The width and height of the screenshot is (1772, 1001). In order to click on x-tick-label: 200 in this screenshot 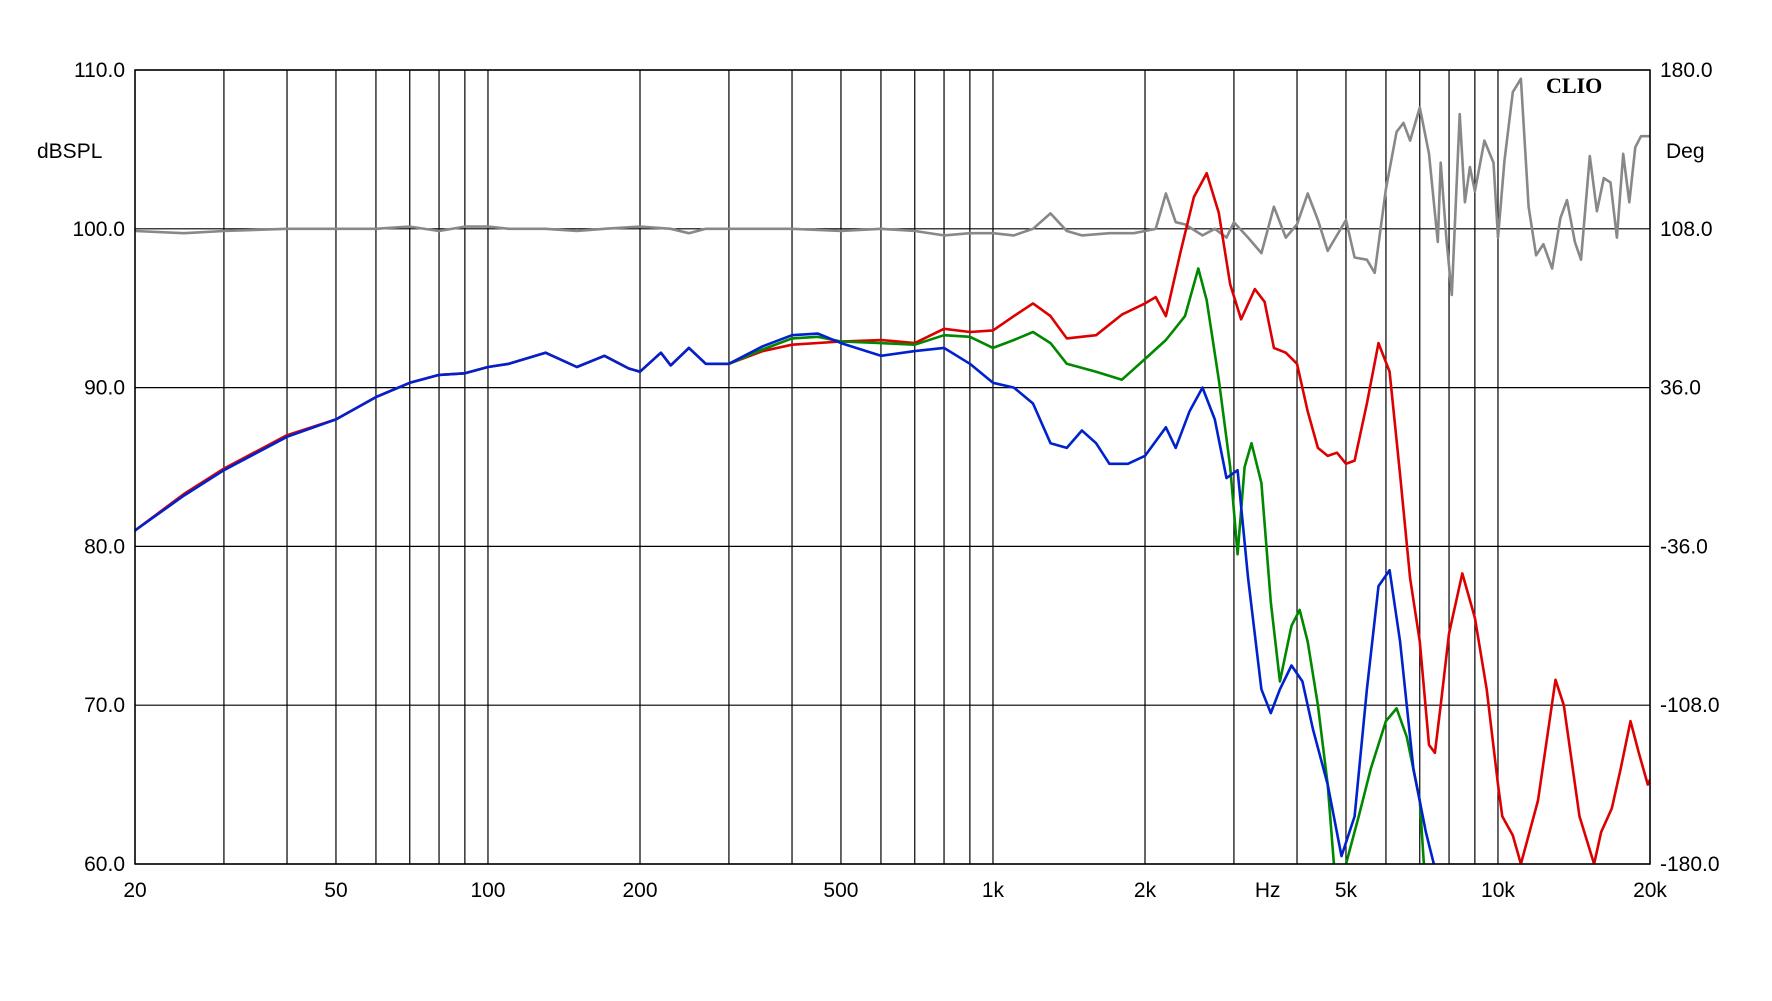, I will do `click(639, 890)`.